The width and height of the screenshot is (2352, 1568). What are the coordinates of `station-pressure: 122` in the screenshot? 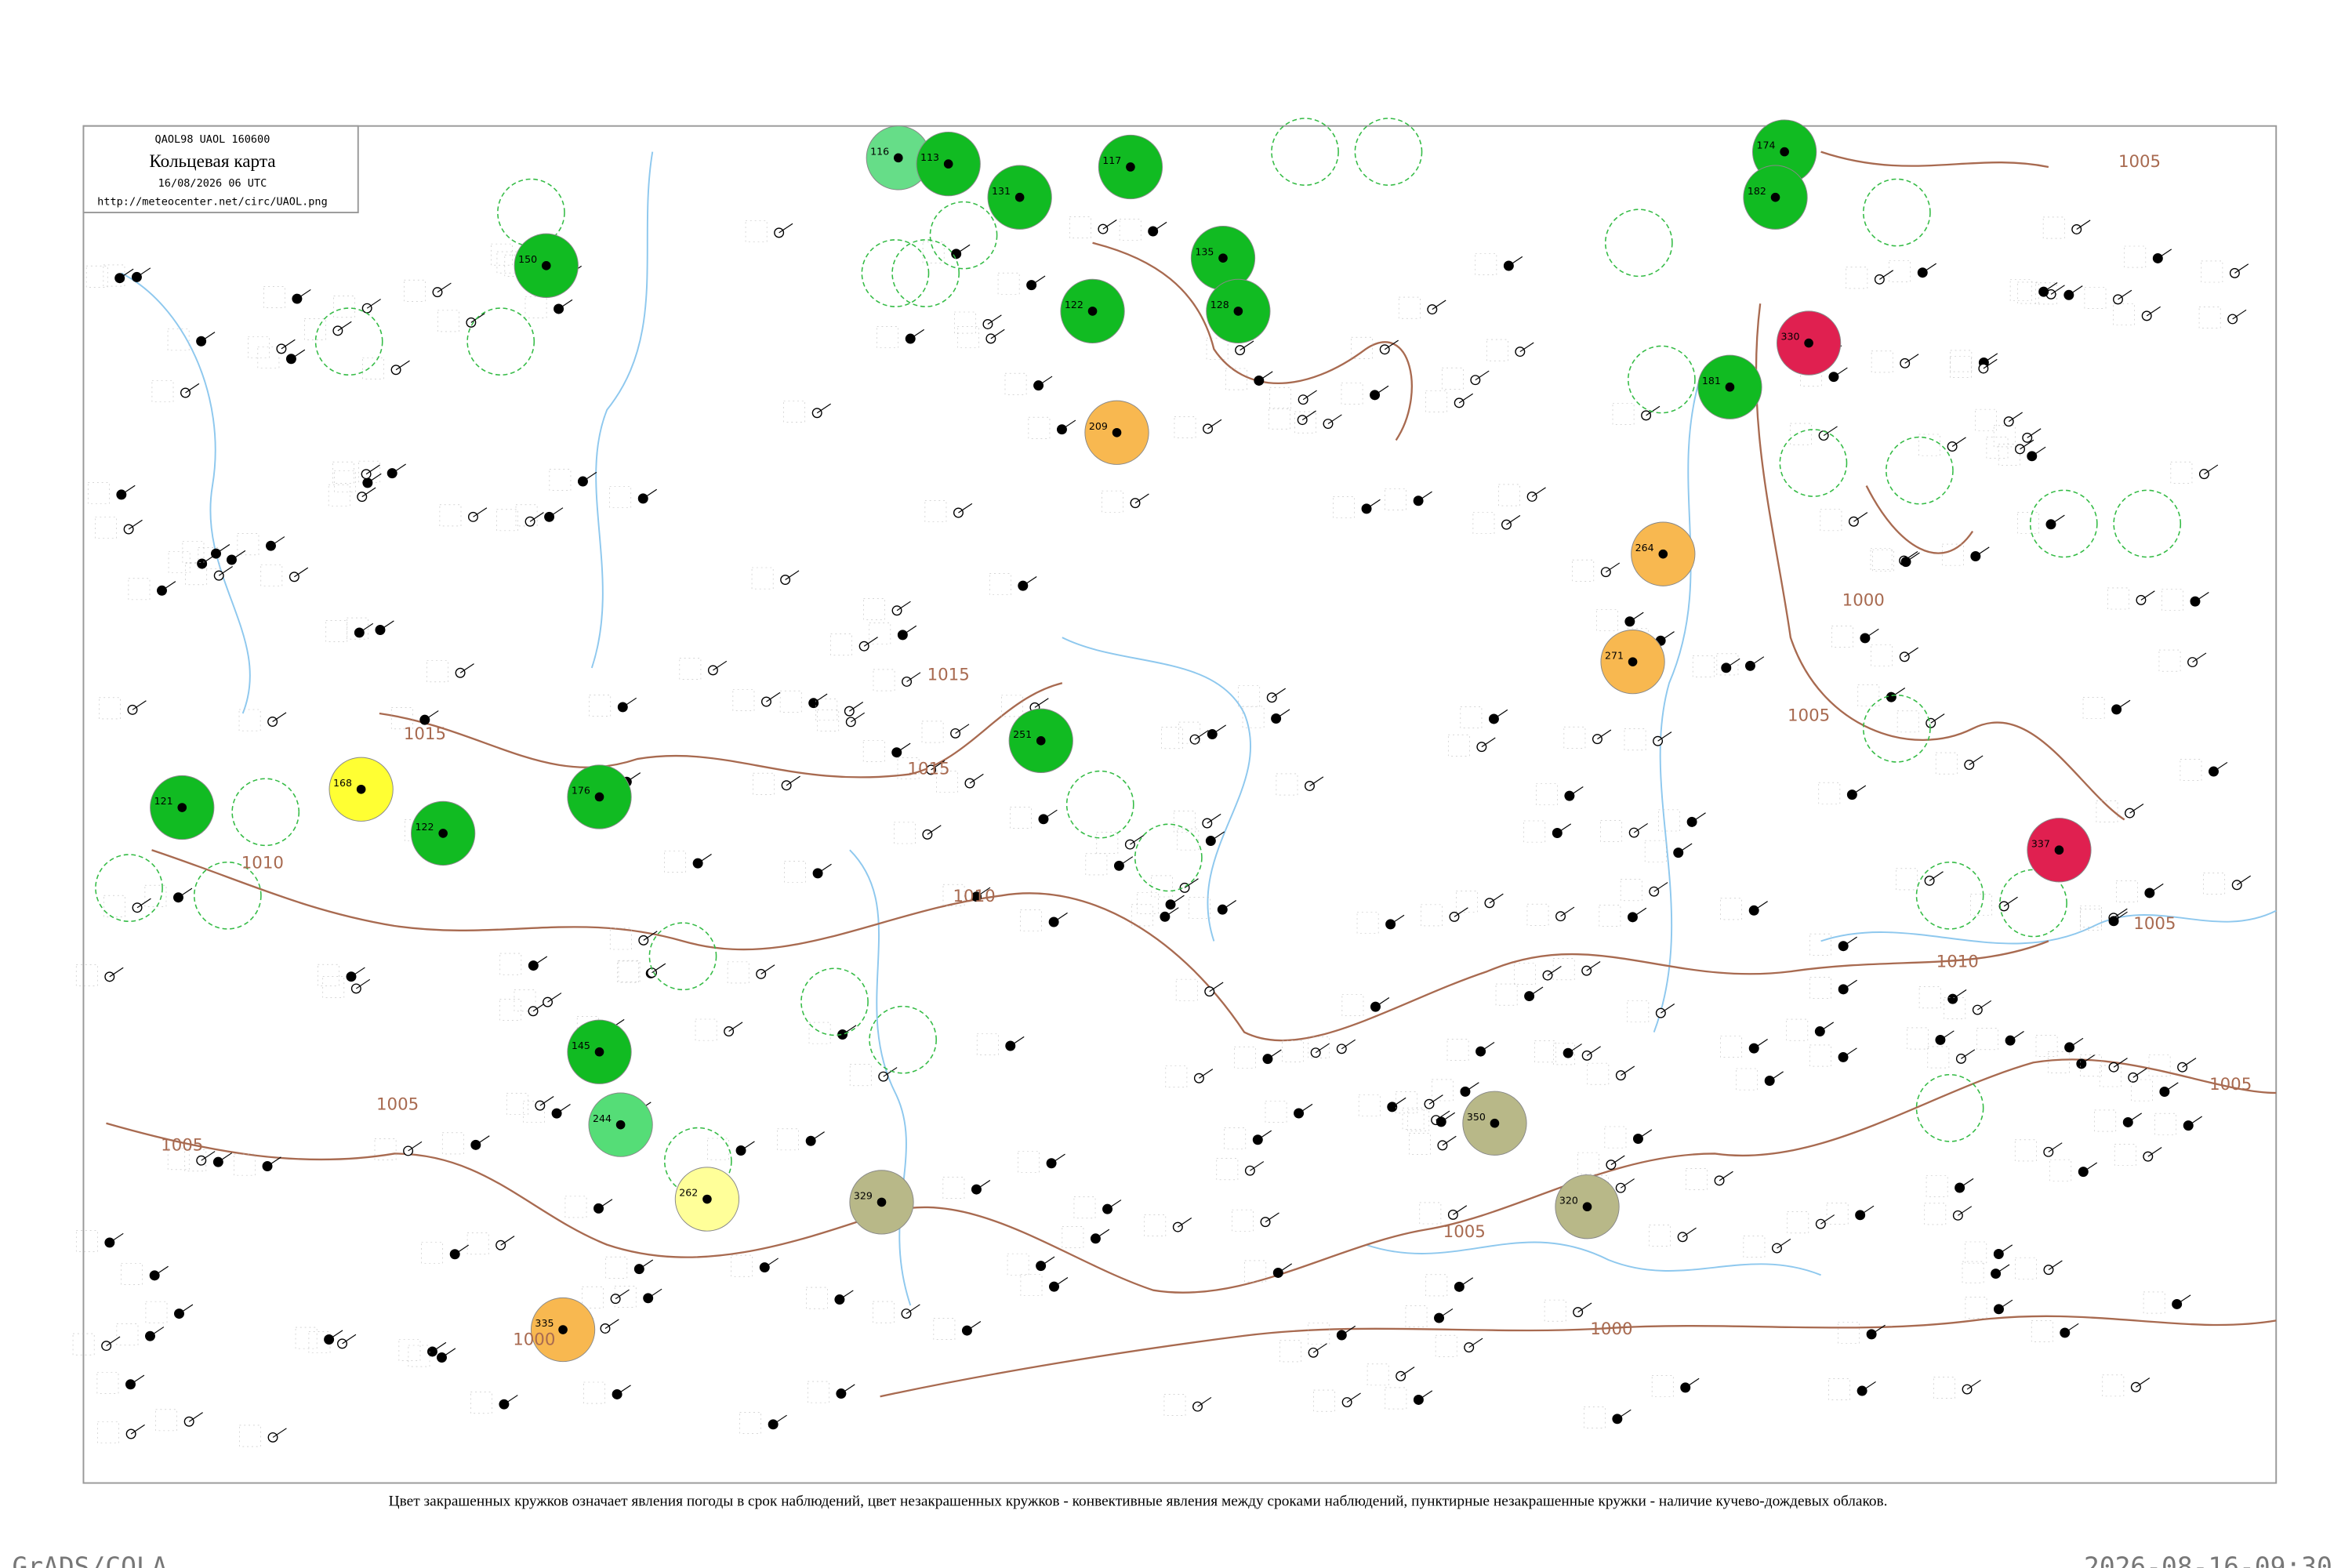 It's located at (425, 827).